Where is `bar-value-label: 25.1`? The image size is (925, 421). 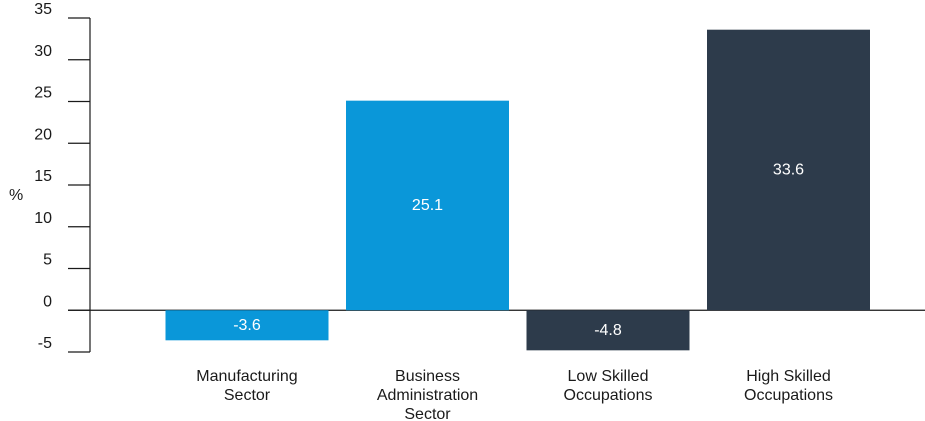 bar-value-label: 25.1 is located at coordinates (427, 205).